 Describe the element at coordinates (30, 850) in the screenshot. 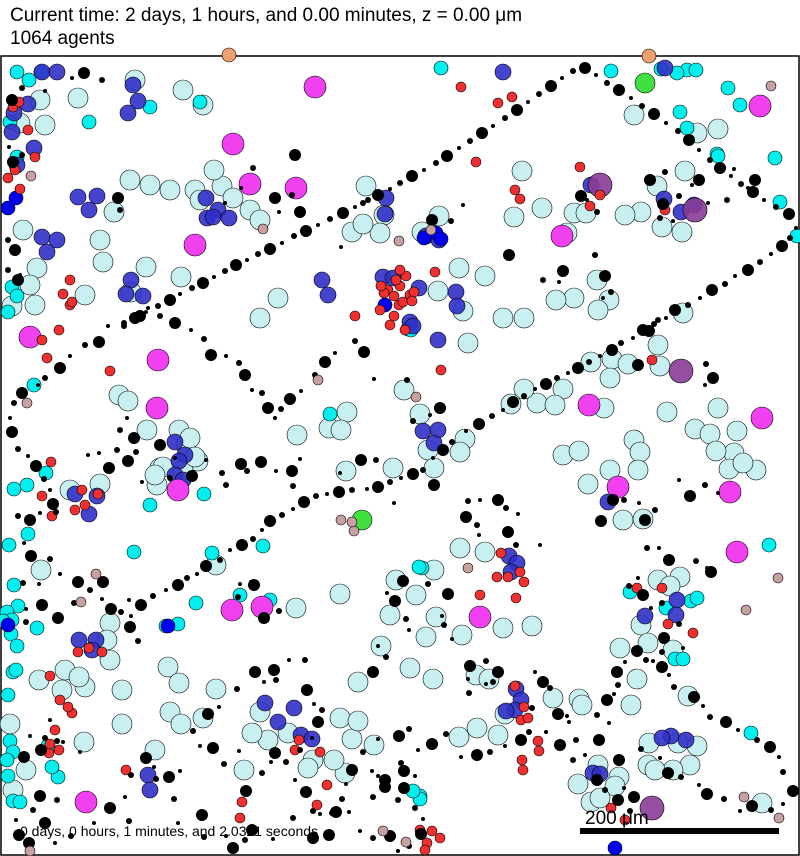

I see `agent-rosy-point` at that location.